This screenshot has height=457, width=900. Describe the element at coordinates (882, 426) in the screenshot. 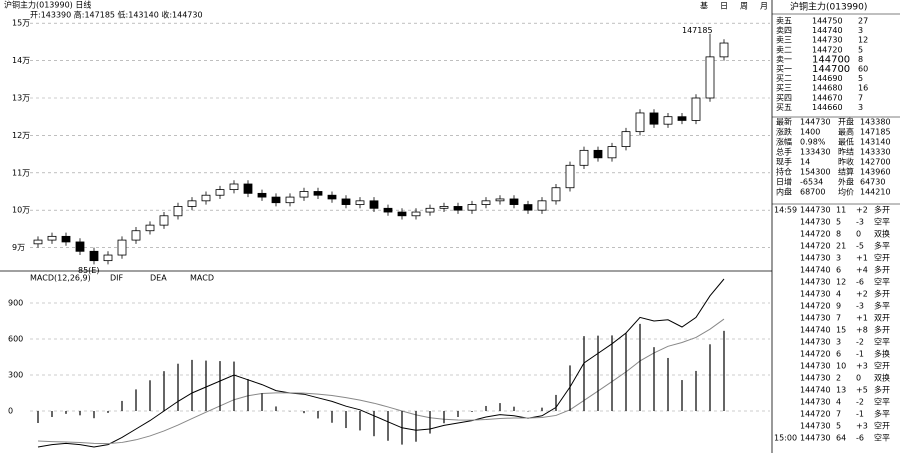

I see `trade-cell: 空开` at that location.